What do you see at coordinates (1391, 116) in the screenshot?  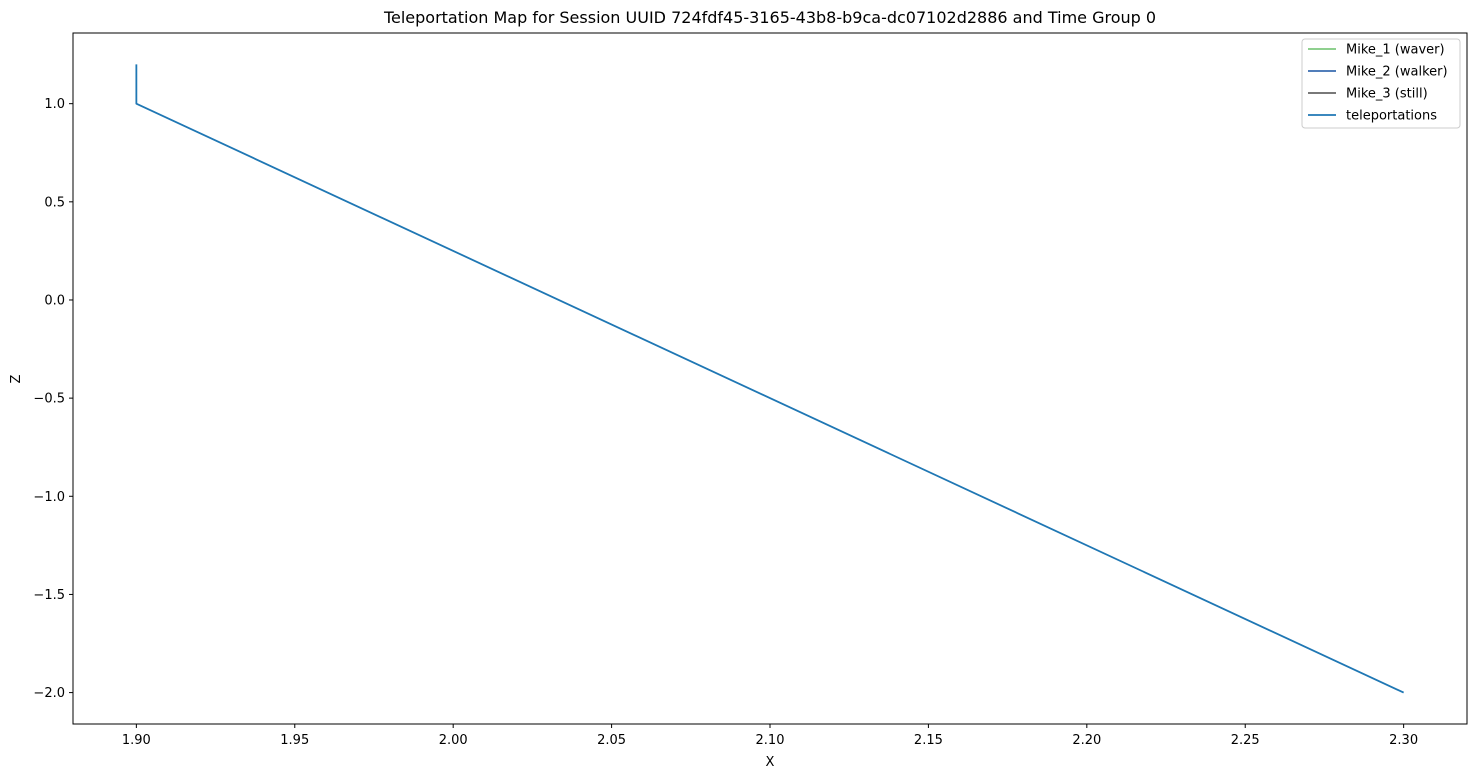 I see `legend-label-3: teleportations` at bounding box center [1391, 116].